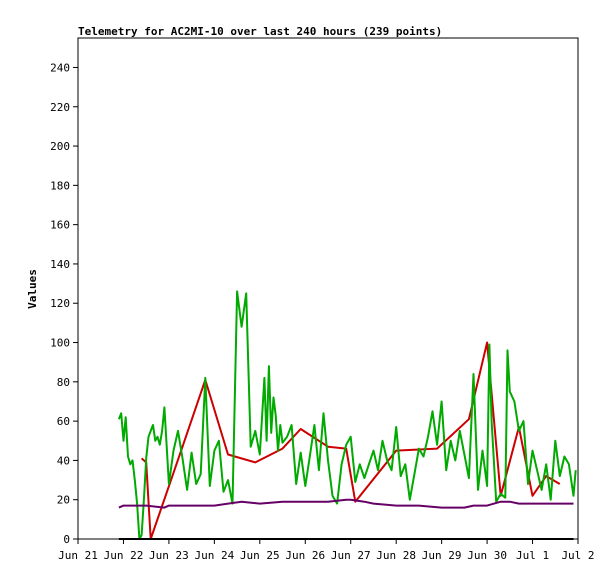 The height and width of the screenshot is (579, 615). What do you see at coordinates (63, 421) in the screenshot?
I see `y-tick-label: 60` at bounding box center [63, 421].